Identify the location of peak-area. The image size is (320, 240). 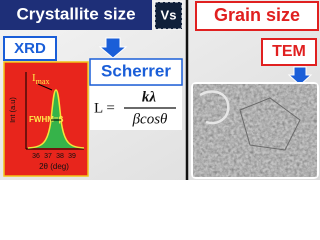
(56, 119).